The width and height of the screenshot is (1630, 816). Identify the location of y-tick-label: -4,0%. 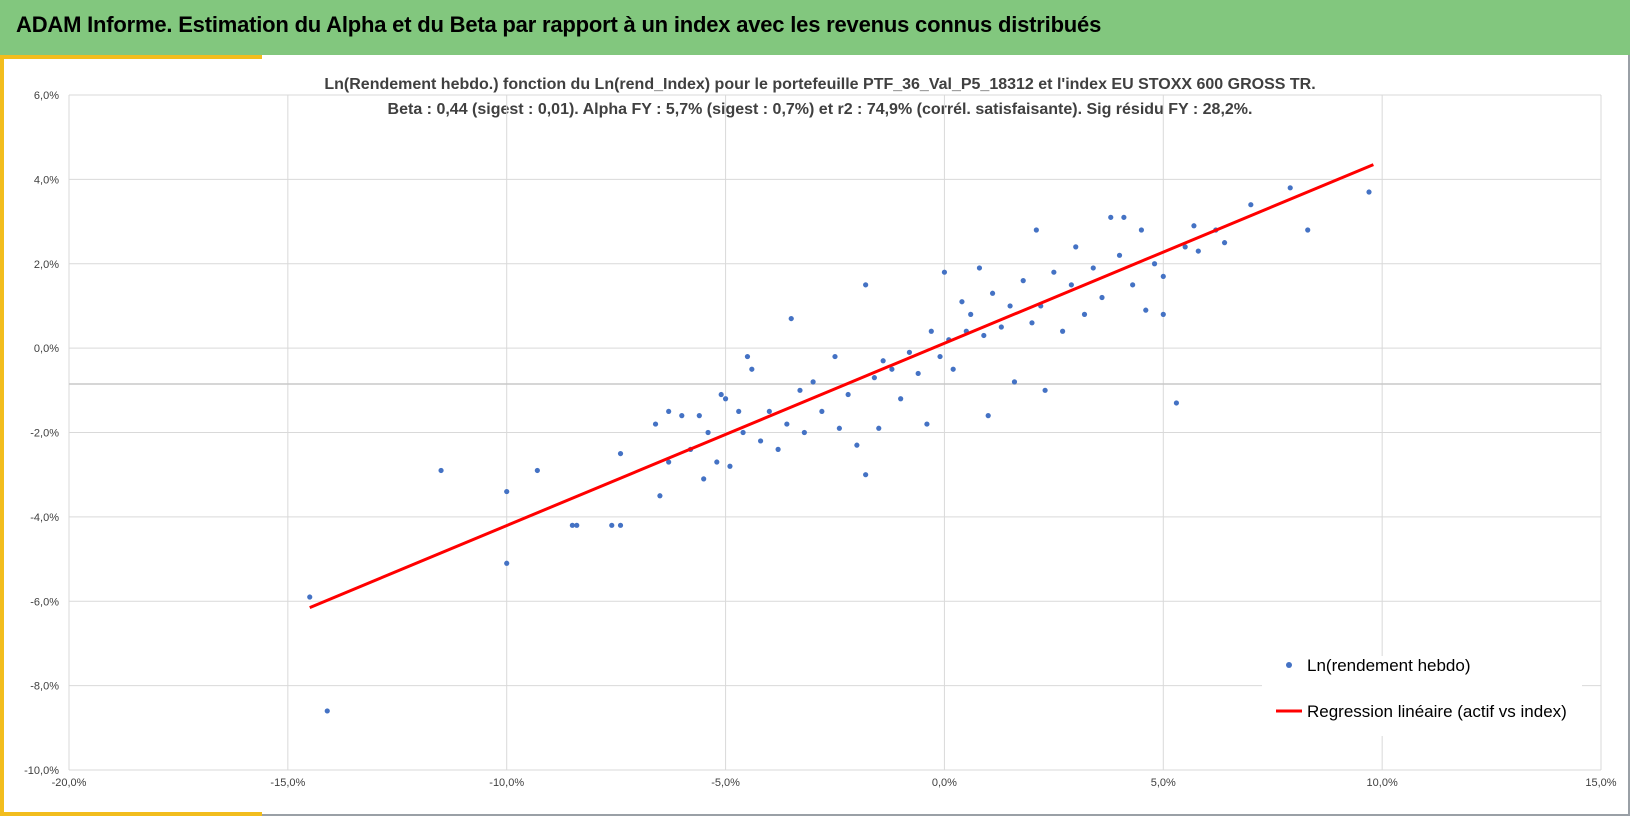
(44, 518).